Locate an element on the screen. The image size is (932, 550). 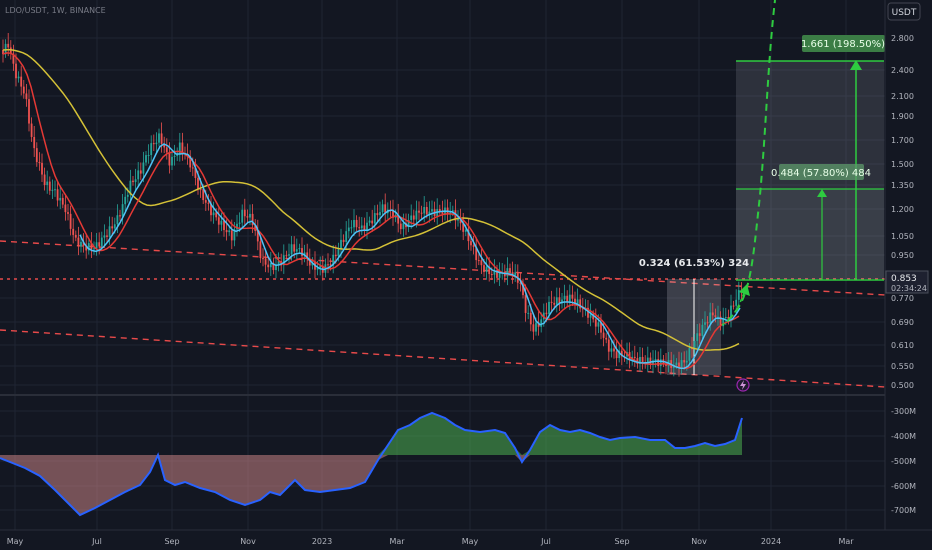
price-tick: 1.500 is located at coordinates (902, 164).